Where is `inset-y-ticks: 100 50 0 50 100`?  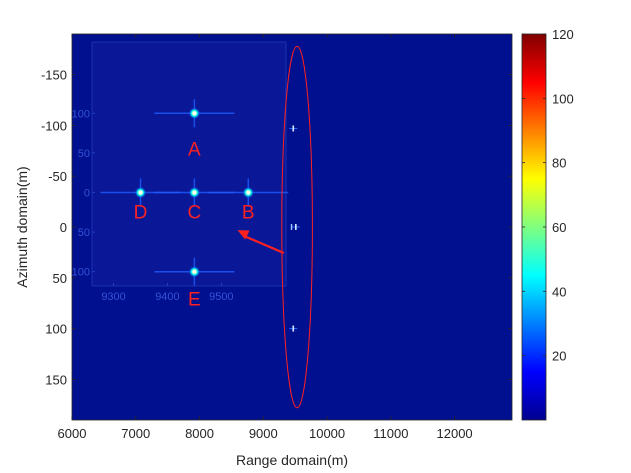
inset-y-ticks: 100 50 0 50 100 is located at coordinates (83, 193).